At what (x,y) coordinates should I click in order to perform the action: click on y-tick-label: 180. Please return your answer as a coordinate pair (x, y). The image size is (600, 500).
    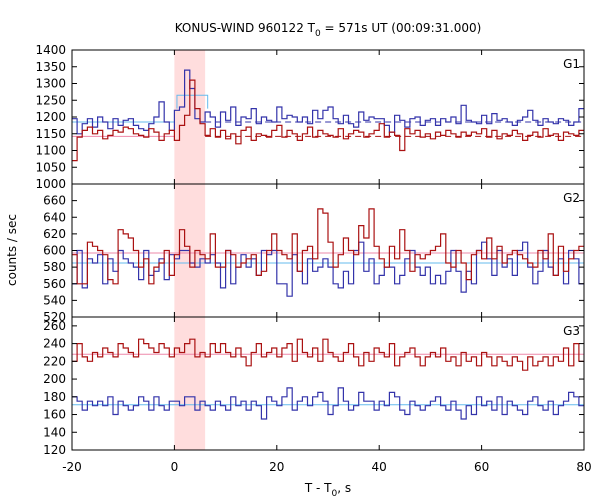
    Looking at the image, I should click on (54, 397).